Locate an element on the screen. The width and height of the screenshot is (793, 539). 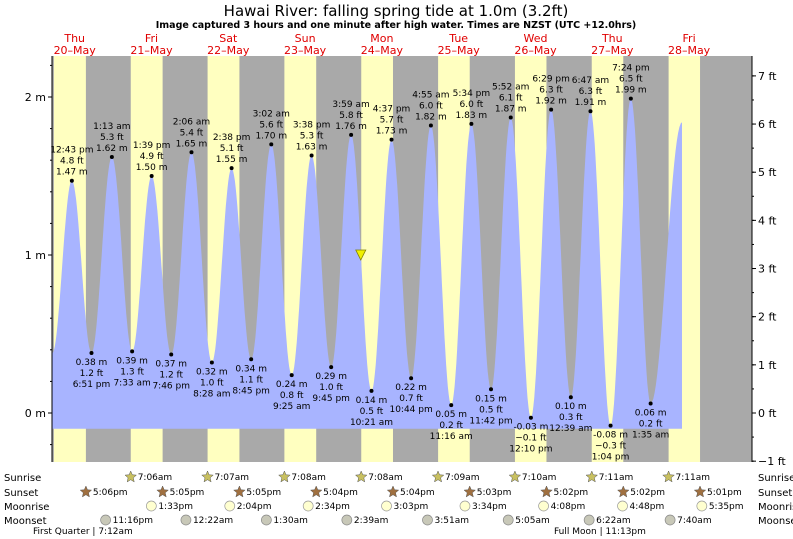
sunrise-time: 7:06am is located at coordinates (155, 478).